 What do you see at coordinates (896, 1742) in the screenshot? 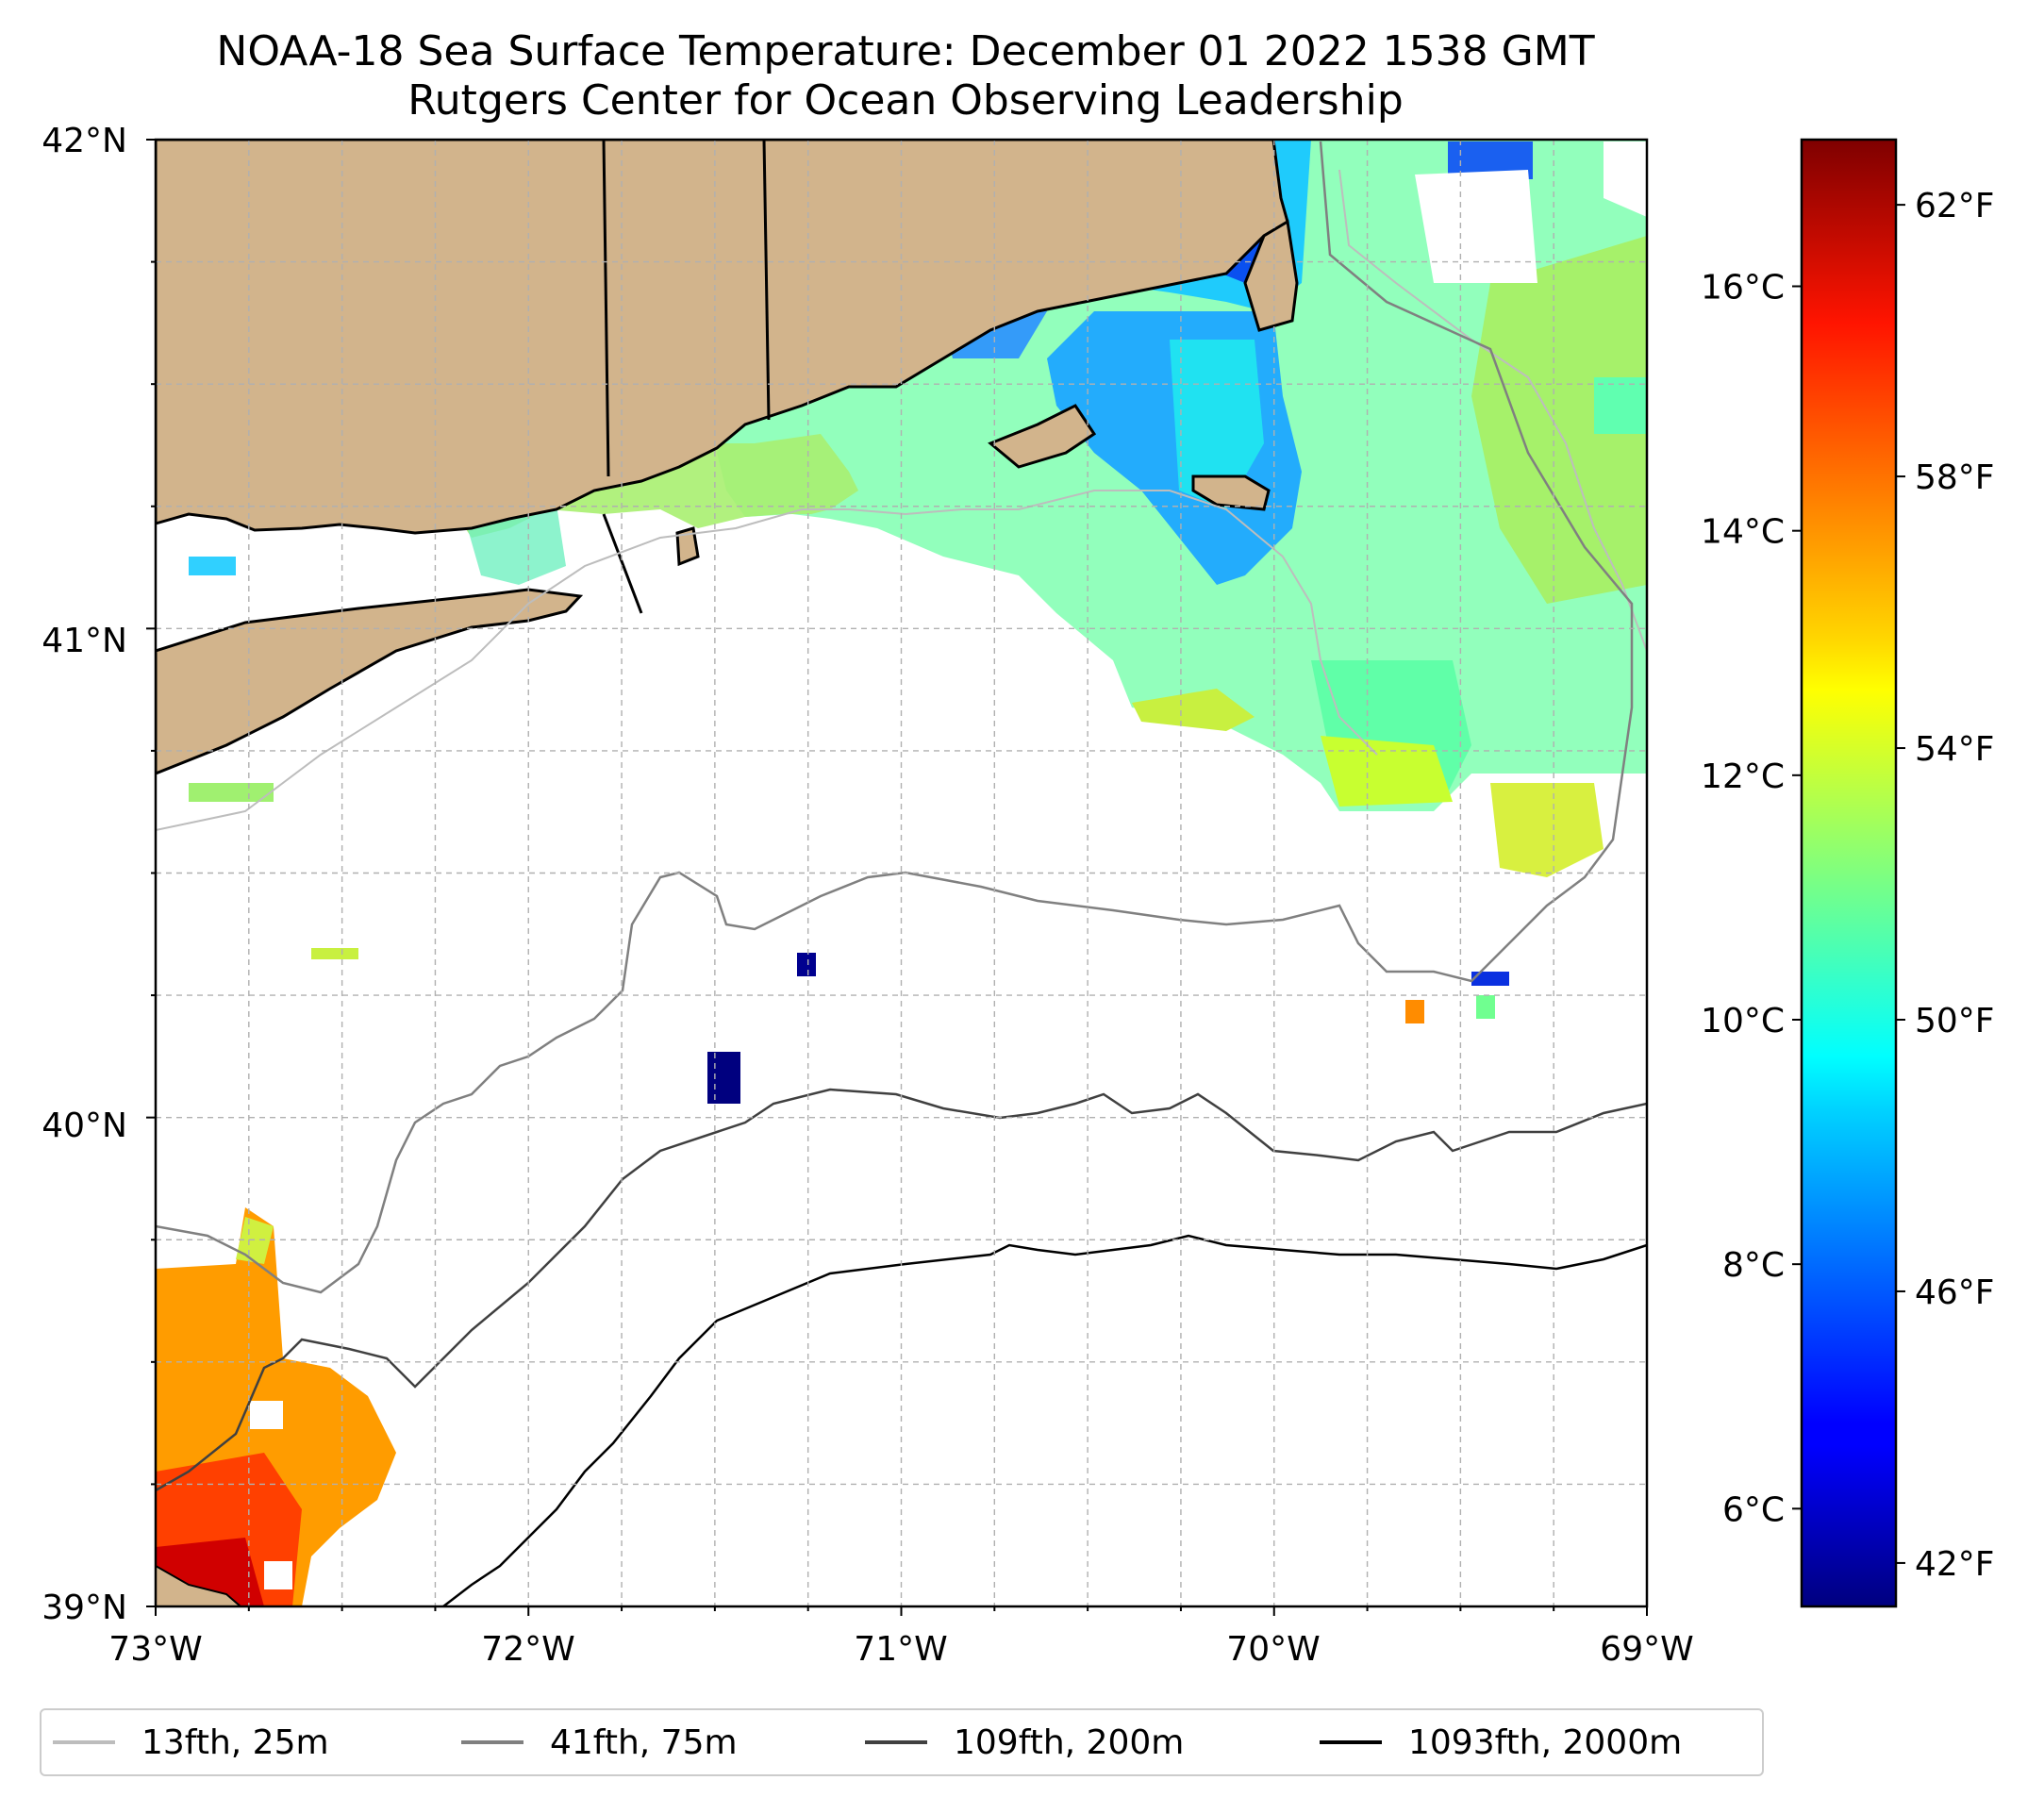
I see `legend-swatch-200m` at bounding box center [896, 1742].